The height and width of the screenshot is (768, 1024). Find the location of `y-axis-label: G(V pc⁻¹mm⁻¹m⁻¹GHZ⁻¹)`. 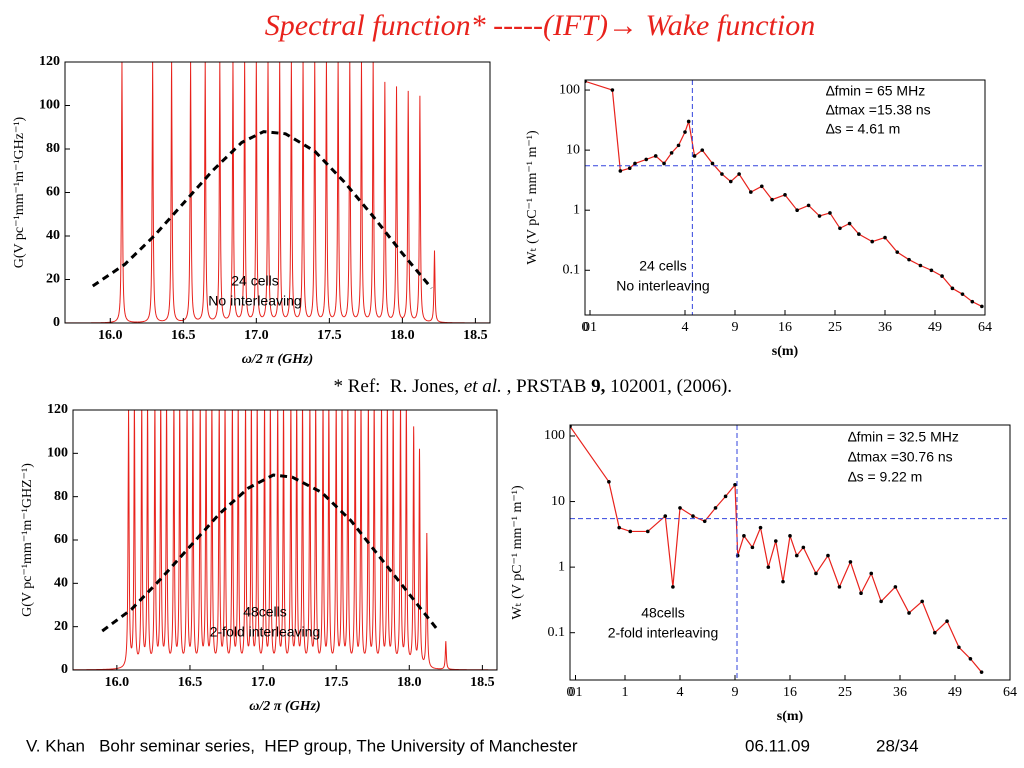

y-axis-label: G(V pc⁻¹mm⁻¹m⁻¹GHZ⁻¹) is located at coordinates (27, 540).